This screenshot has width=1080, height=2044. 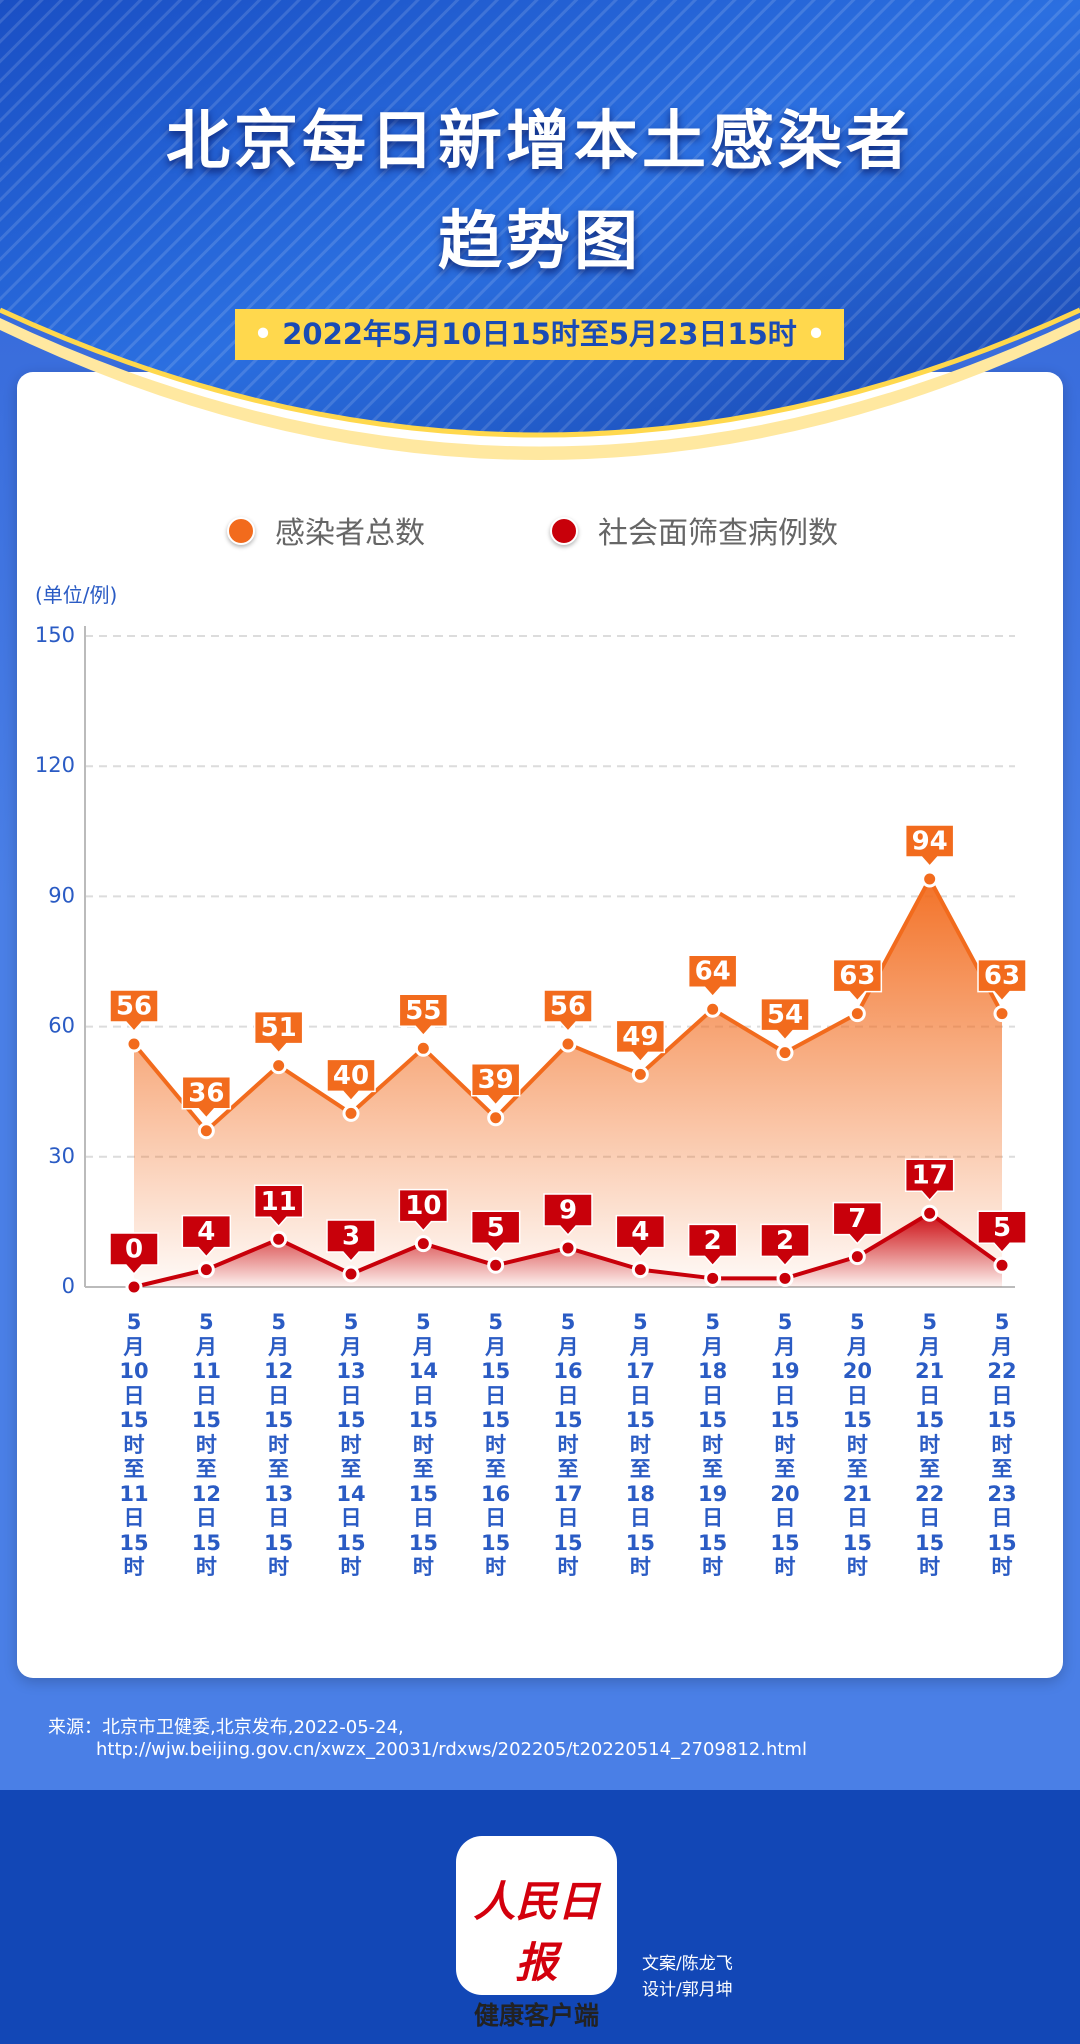 What do you see at coordinates (76, 595) in the screenshot?
I see `unit-label: (单位/例)` at bounding box center [76, 595].